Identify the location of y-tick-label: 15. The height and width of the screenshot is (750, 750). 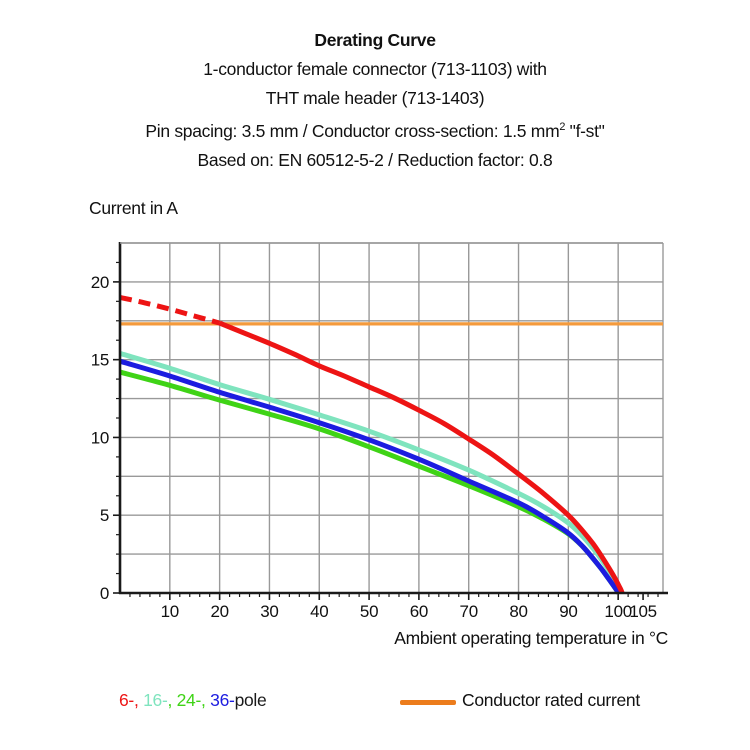
(100, 360).